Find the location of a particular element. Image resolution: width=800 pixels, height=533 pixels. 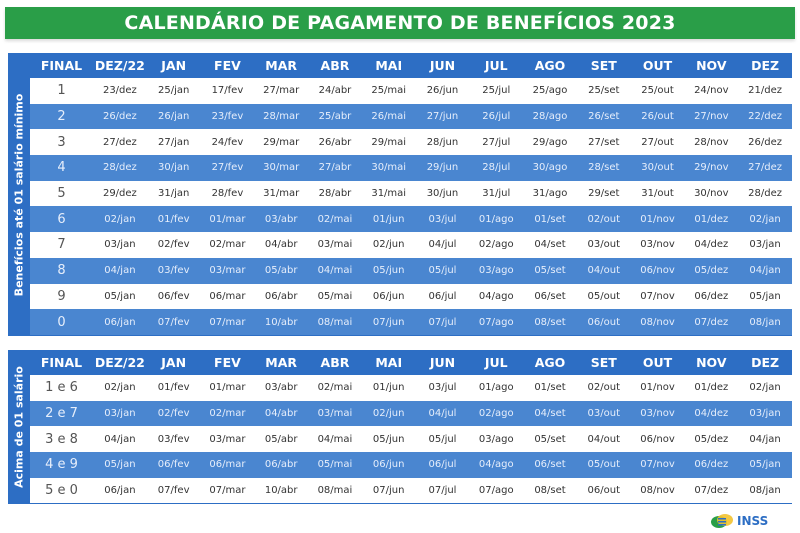

date-cell: 30/out is located at coordinates (657, 168).